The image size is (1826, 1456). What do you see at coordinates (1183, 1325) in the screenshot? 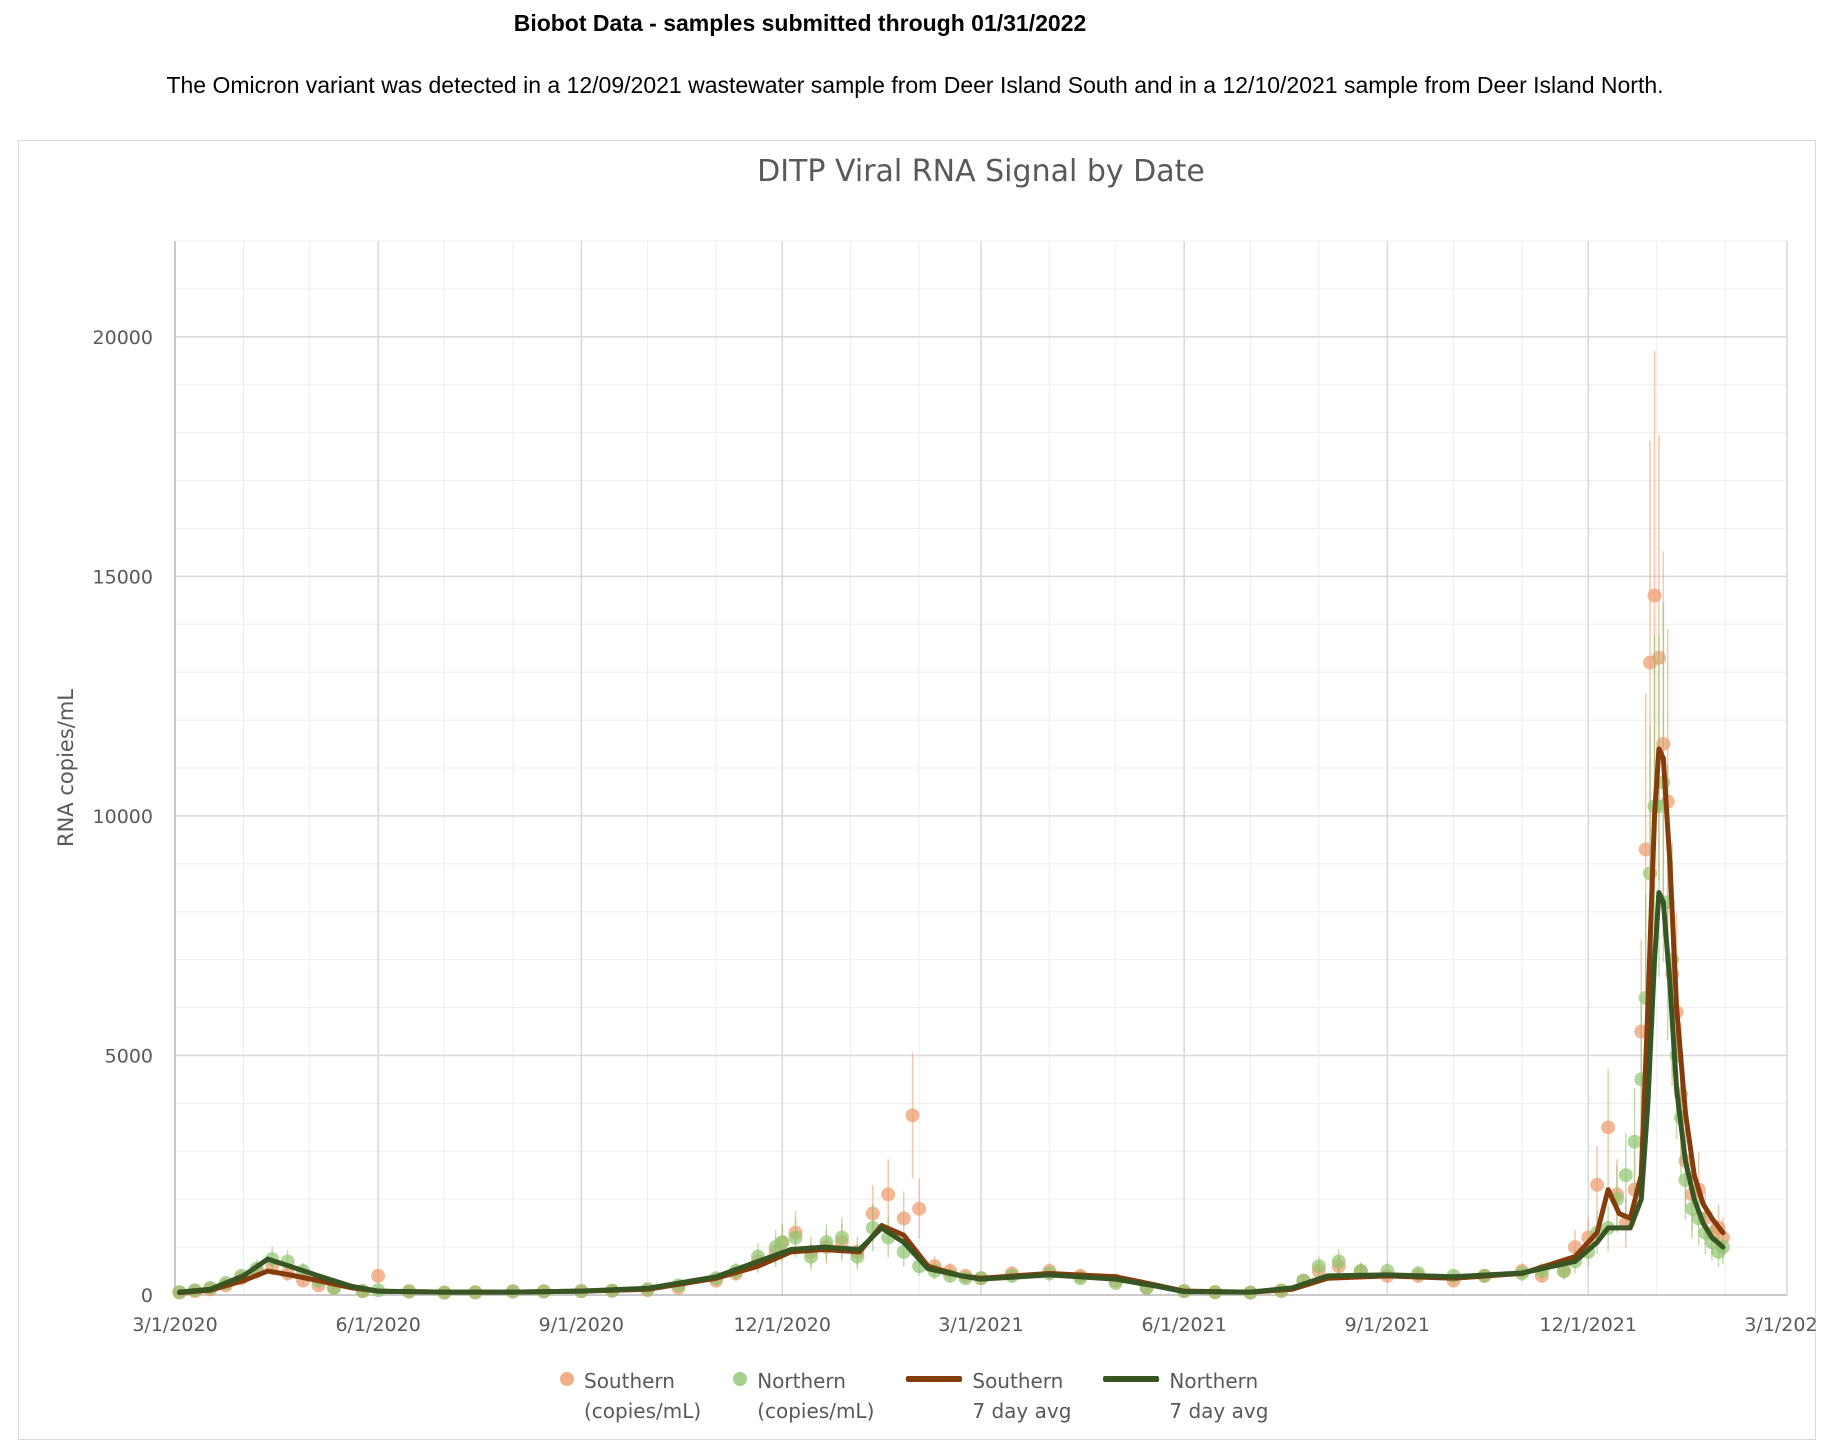
I see `x-tick-label: 6/1/2021` at bounding box center [1183, 1325].